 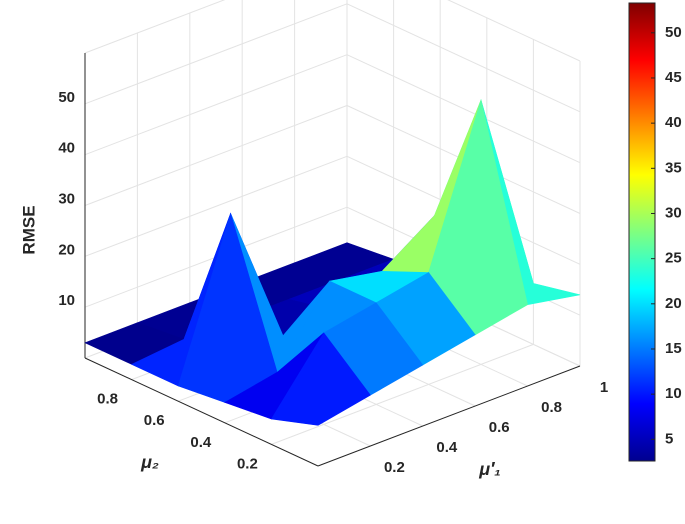 What do you see at coordinates (66, 97) in the screenshot?
I see `z-tick-label: 50` at bounding box center [66, 97].